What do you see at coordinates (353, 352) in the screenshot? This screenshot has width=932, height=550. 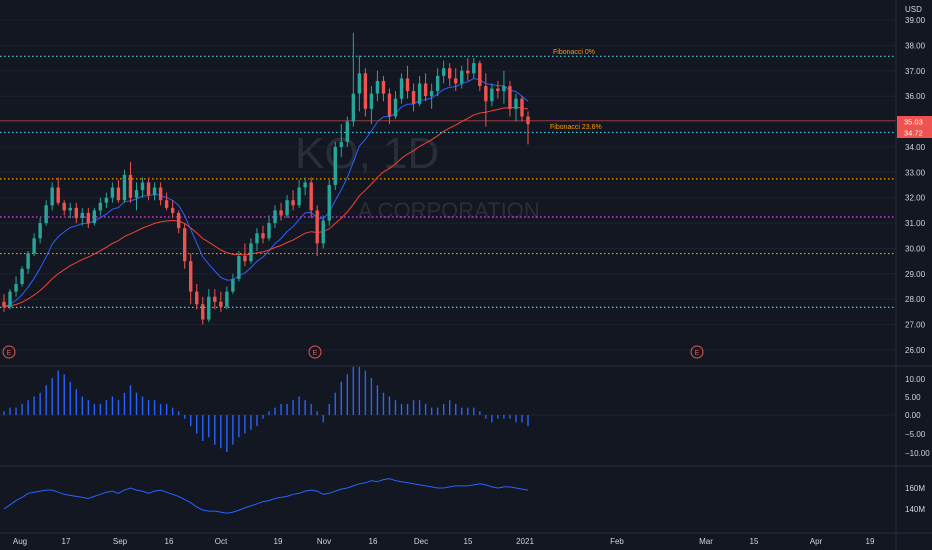 I see `earnings-markers: E E E` at bounding box center [353, 352].